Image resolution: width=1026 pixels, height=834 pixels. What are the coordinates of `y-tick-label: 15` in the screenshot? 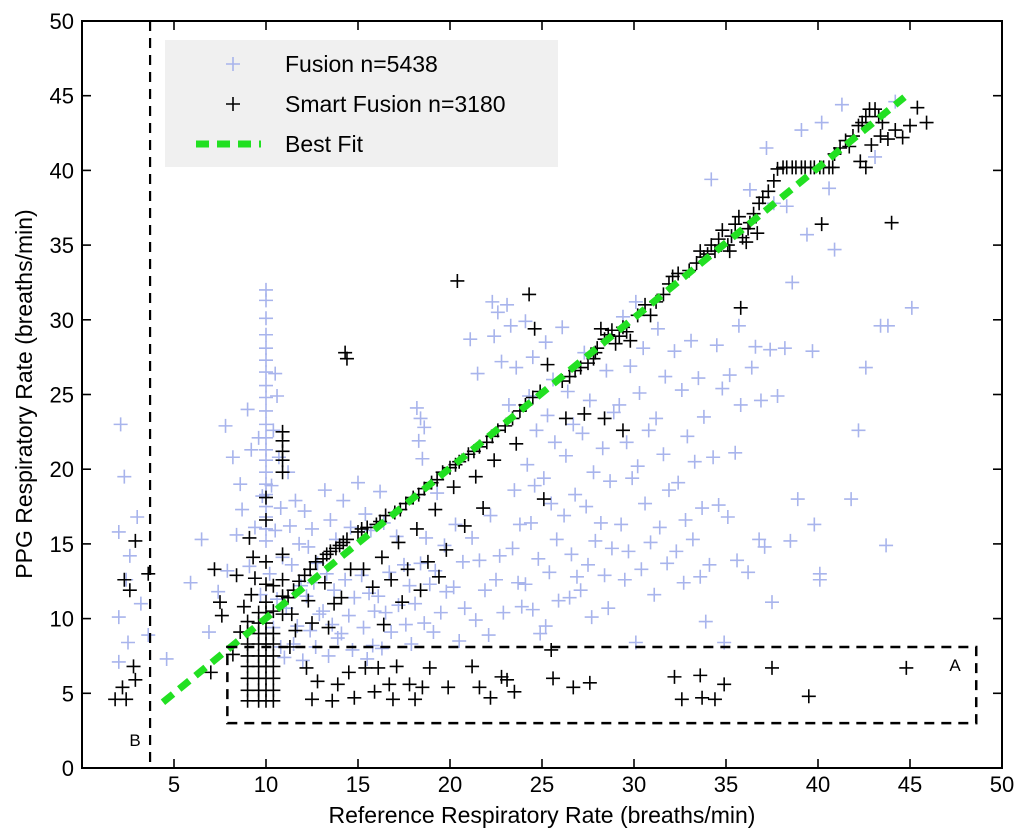 It's located at (62, 544).